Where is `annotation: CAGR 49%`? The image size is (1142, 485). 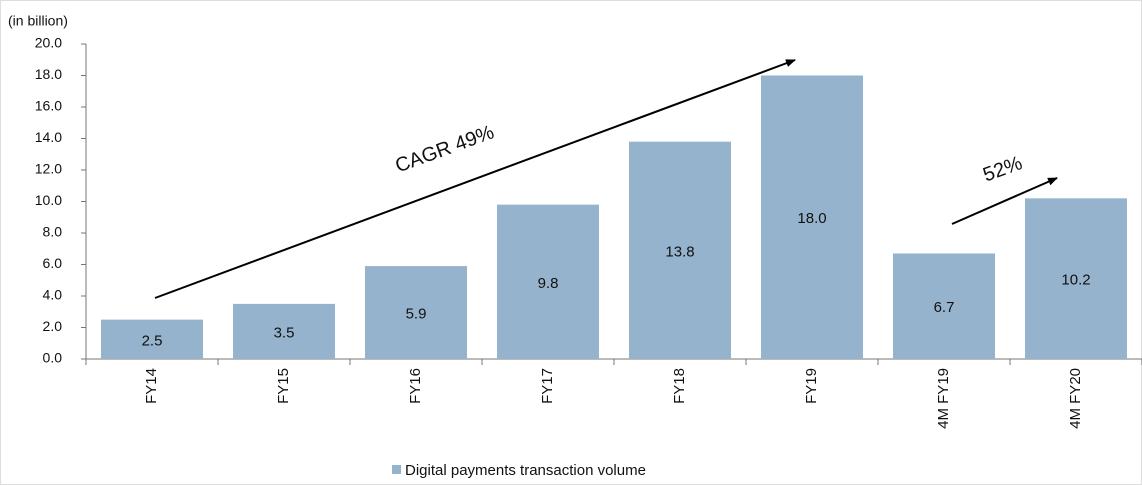 annotation: CAGR 49% is located at coordinates (444, 149).